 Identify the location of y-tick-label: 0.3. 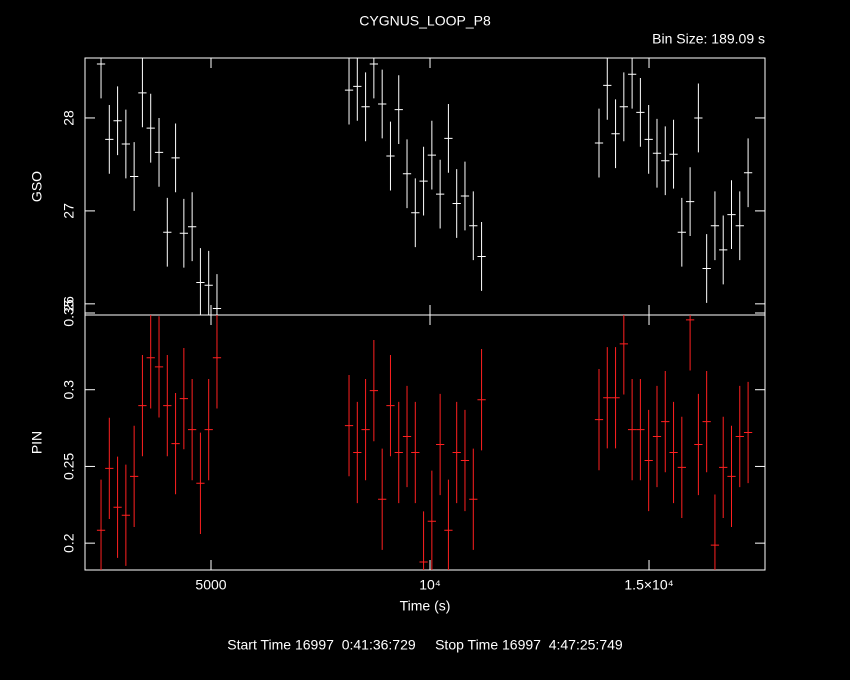
(69, 390).